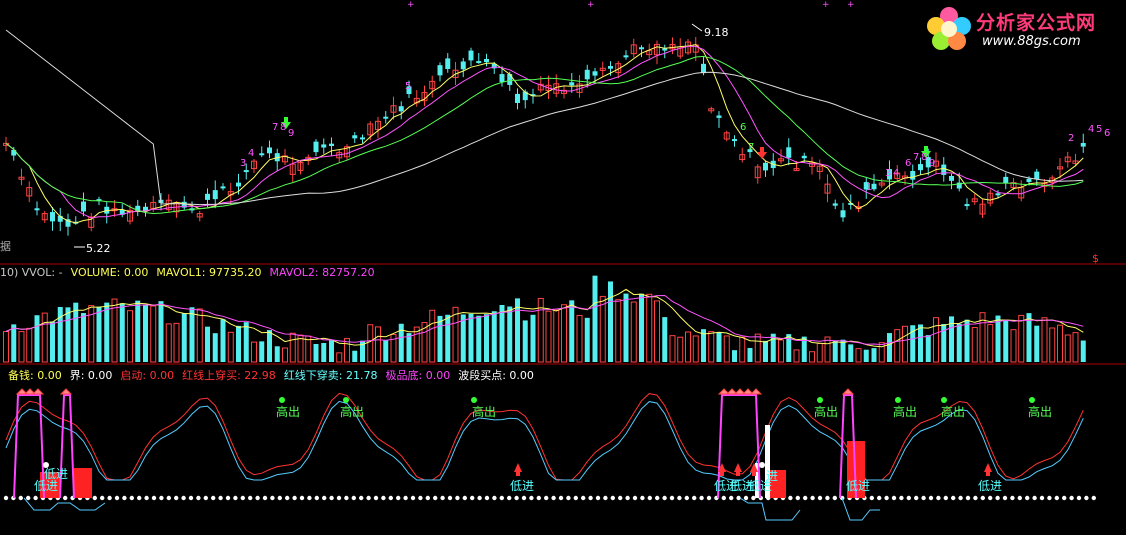  I want to click on low-entry-arrow-stem, so click(722, 474).